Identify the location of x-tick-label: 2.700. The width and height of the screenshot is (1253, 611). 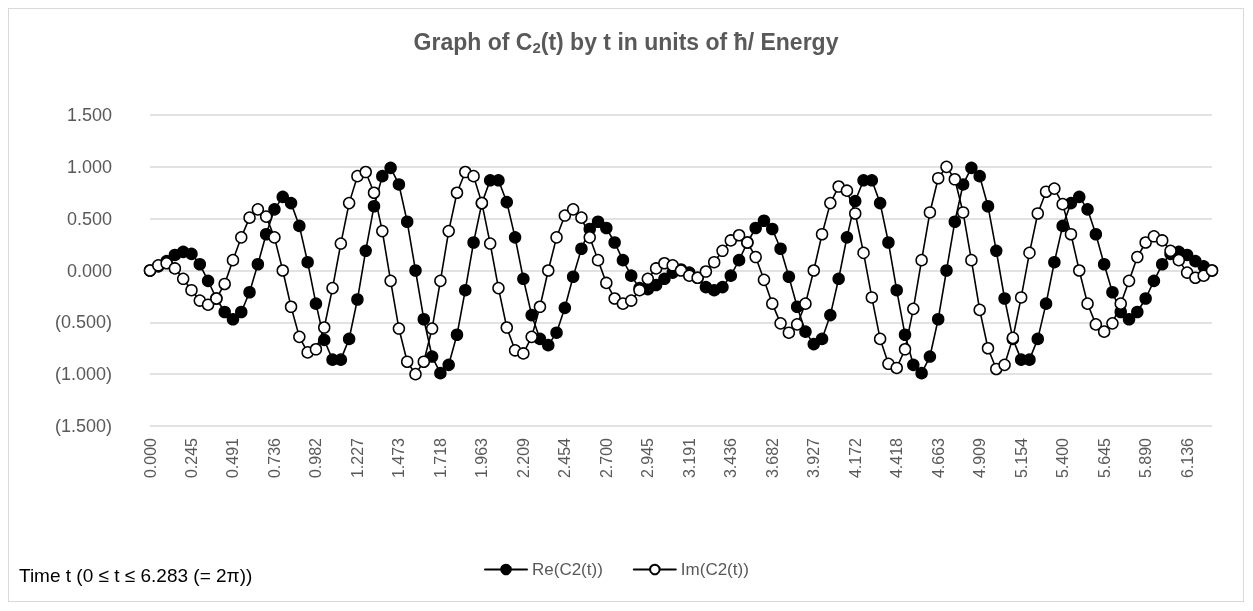
(606, 458).